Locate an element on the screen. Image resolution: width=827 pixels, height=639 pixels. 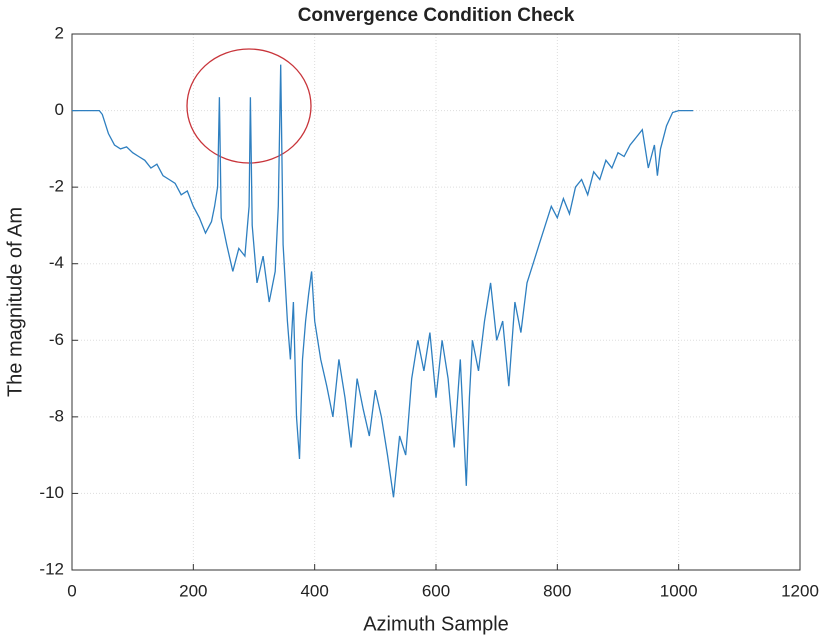
y-tick-label: -2 is located at coordinates (56, 186).